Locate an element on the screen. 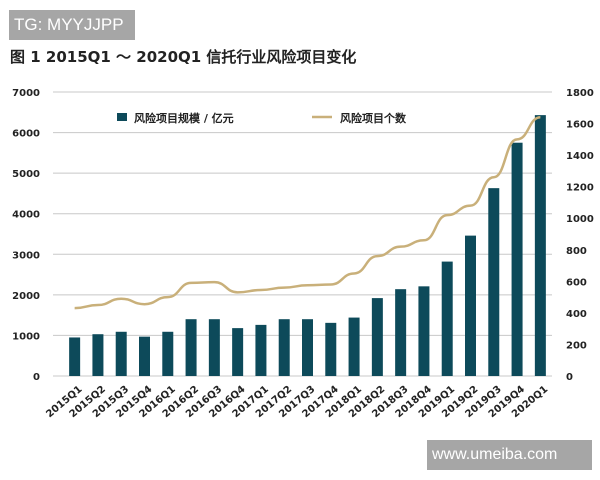 The image size is (600, 480). legend-bar-label: 风险项目规模 / 亿元 is located at coordinates (184, 118).